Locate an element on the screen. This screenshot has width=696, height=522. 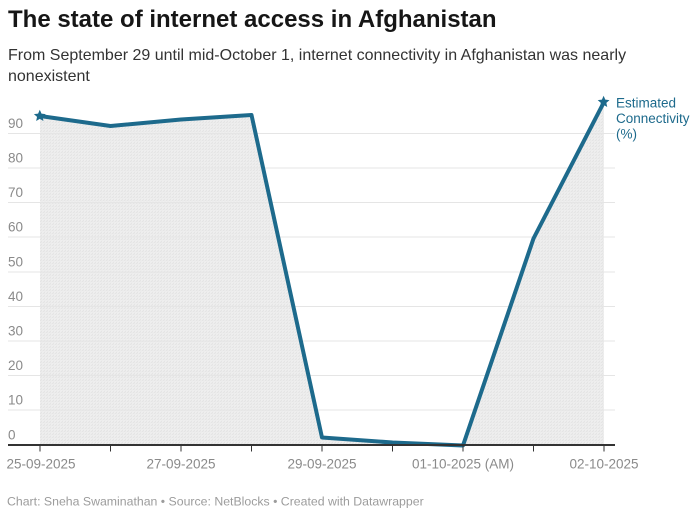
svg-text: 0 is located at coordinates (12, 435).